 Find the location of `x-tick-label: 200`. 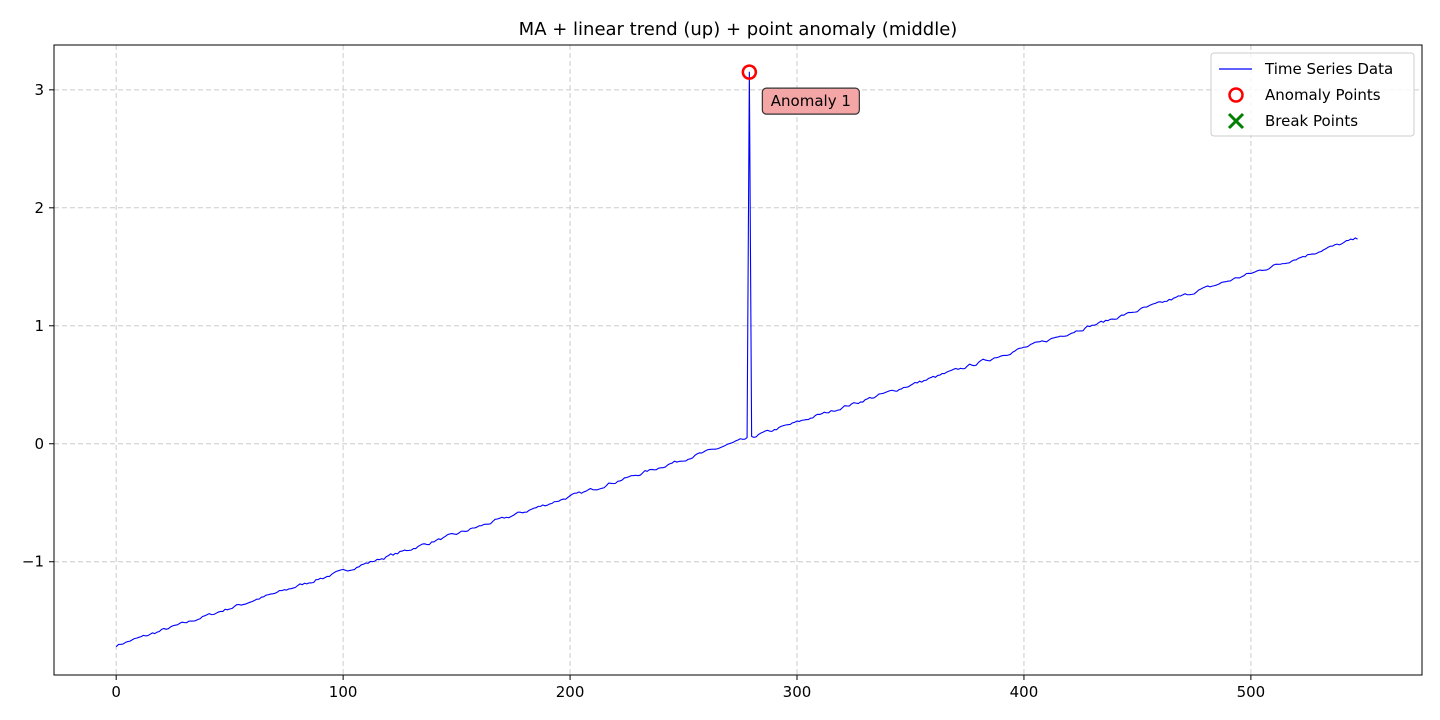

x-tick-label: 200 is located at coordinates (570, 692).